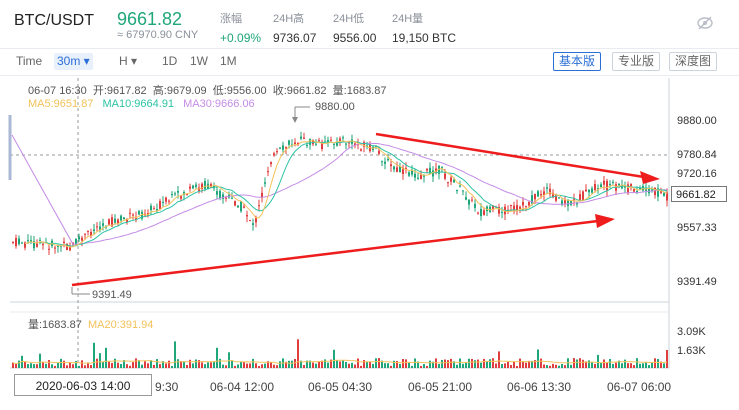 The height and width of the screenshot is (410, 739). What do you see at coordinates (693, 61) in the screenshot?
I see `depth-chart-button: 深度图` at bounding box center [693, 61].